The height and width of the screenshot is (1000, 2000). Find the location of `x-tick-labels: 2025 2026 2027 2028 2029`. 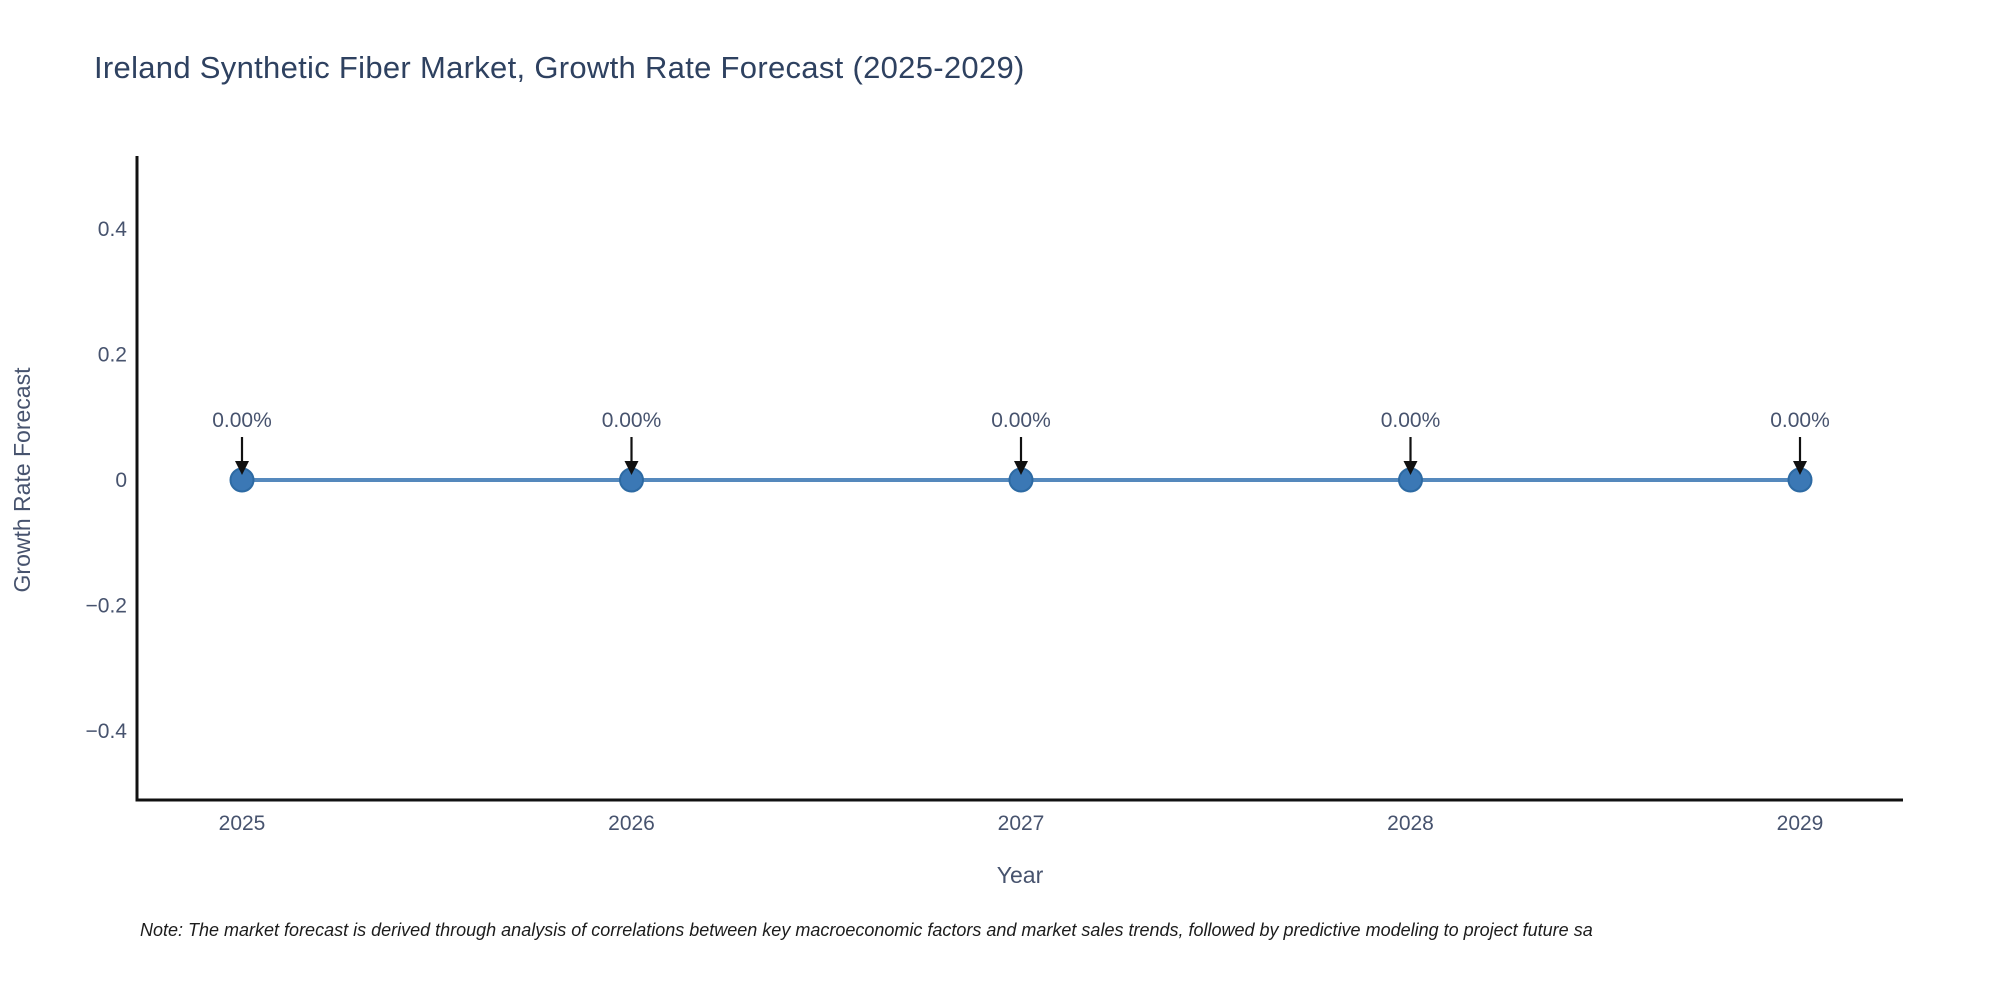

x-tick-labels: 2025 2026 2027 2028 2029 is located at coordinates (1021, 823).